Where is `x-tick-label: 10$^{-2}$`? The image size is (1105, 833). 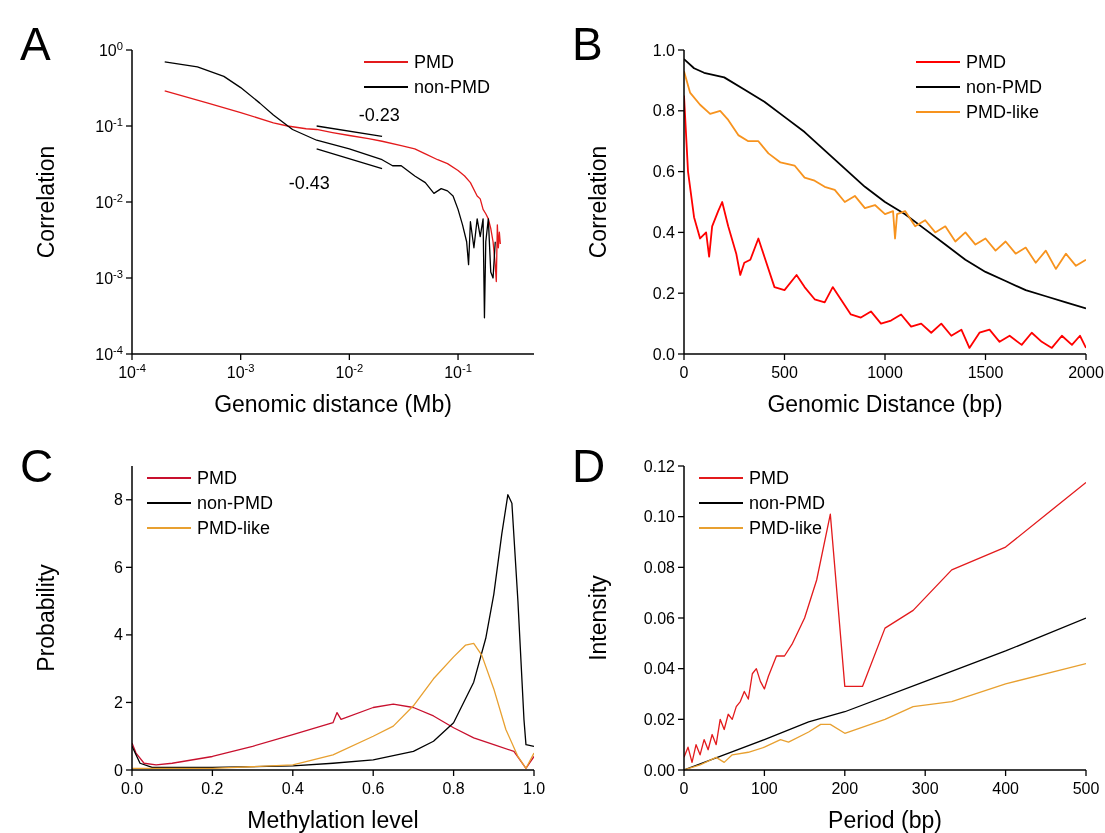 x-tick-label: 10$^{-2}$ is located at coordinates (349, 371).